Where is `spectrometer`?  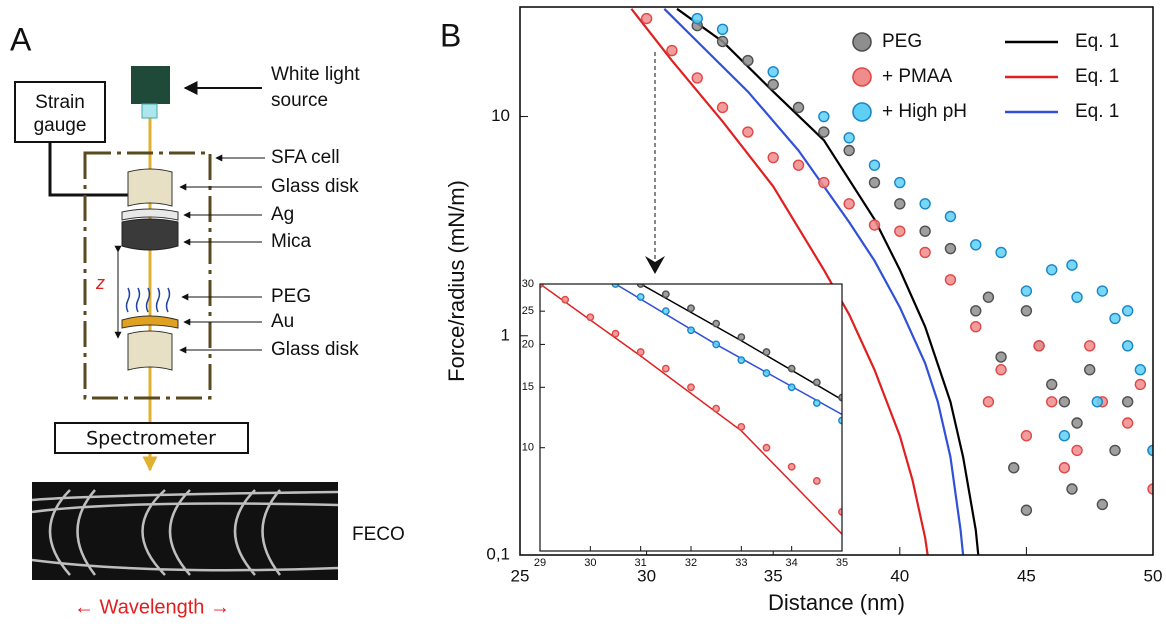
spectrometer is located at coordinates (151, 438).